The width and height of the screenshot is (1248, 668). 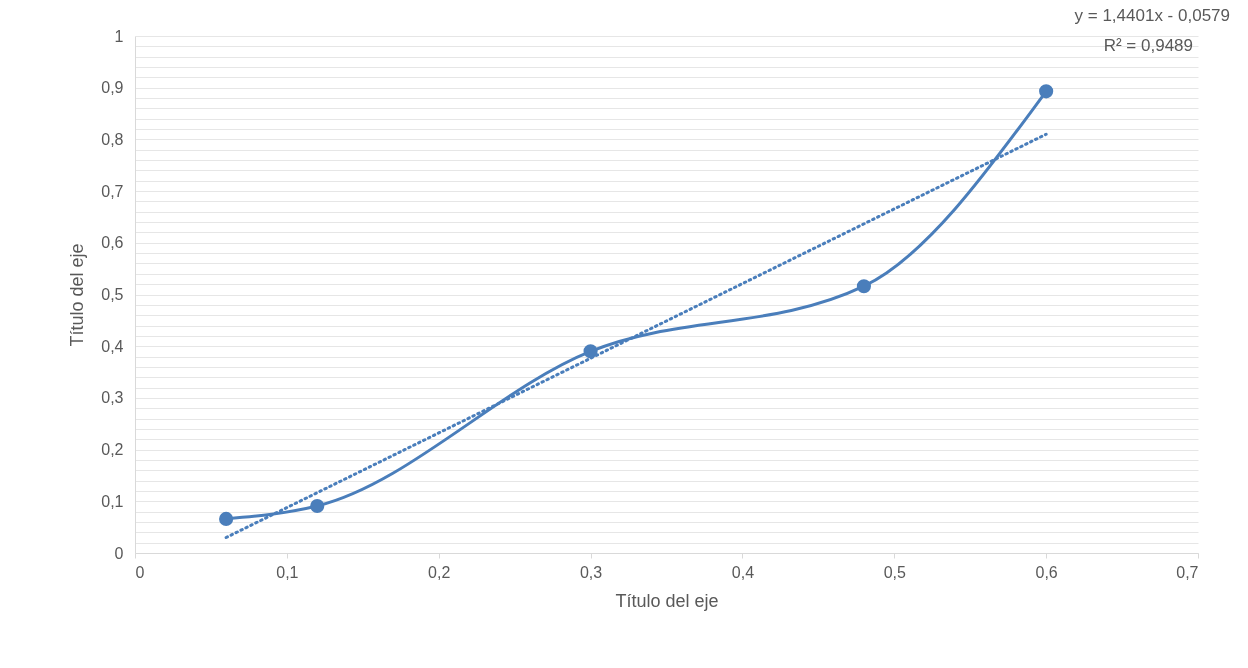 I want to click on y-tick-label: 0, so click(x=119, y=553).